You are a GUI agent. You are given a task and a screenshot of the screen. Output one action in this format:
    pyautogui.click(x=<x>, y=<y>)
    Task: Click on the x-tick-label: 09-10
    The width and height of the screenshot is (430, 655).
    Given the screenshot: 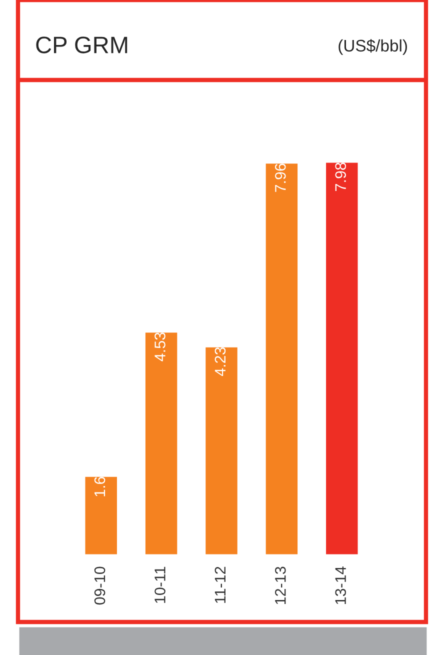 What is the action you would take?
    pyautogui.click(x=100, y=585)
    